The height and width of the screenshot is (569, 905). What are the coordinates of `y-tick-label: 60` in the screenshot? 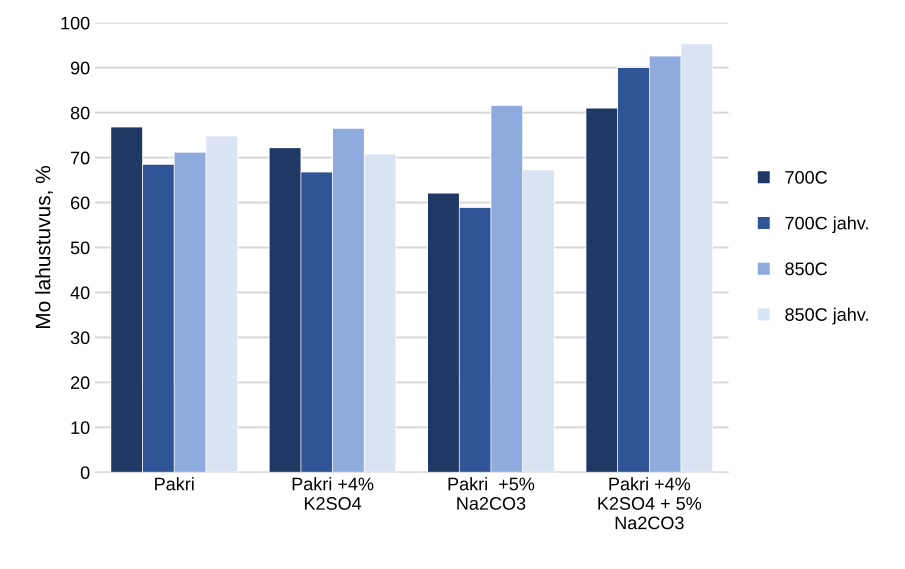 It's located at (80, 203).